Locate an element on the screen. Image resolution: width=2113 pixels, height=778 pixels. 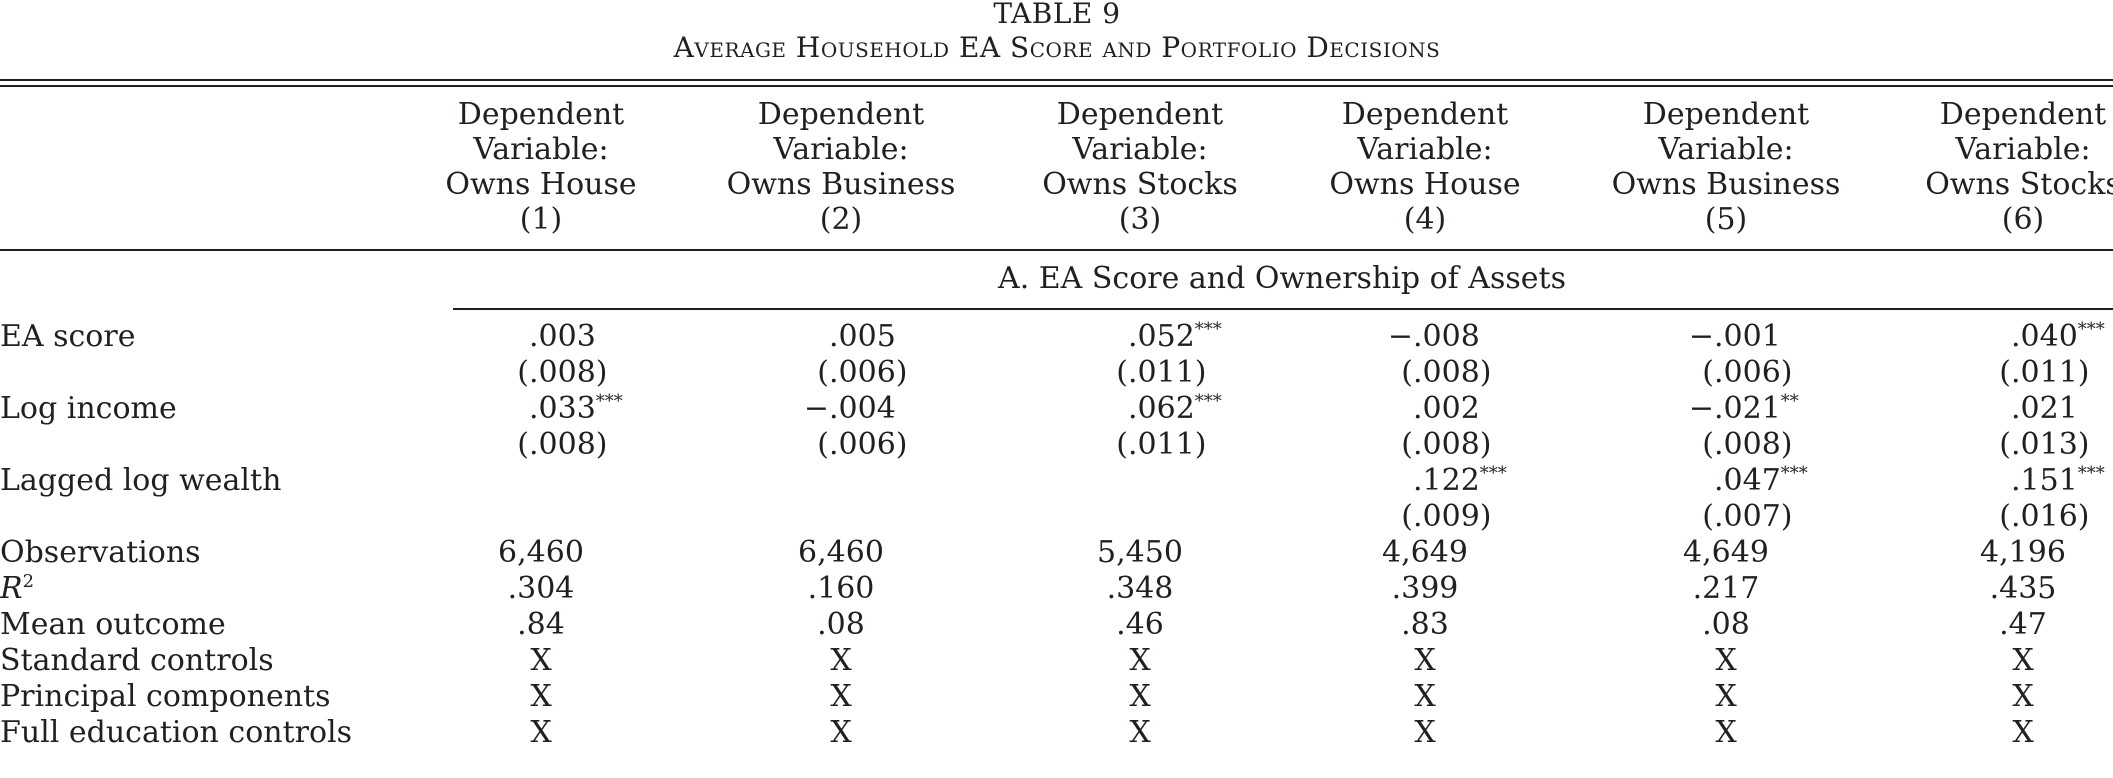
stat-r-squared-col4: .399 is located at coordinates (1425, 588).